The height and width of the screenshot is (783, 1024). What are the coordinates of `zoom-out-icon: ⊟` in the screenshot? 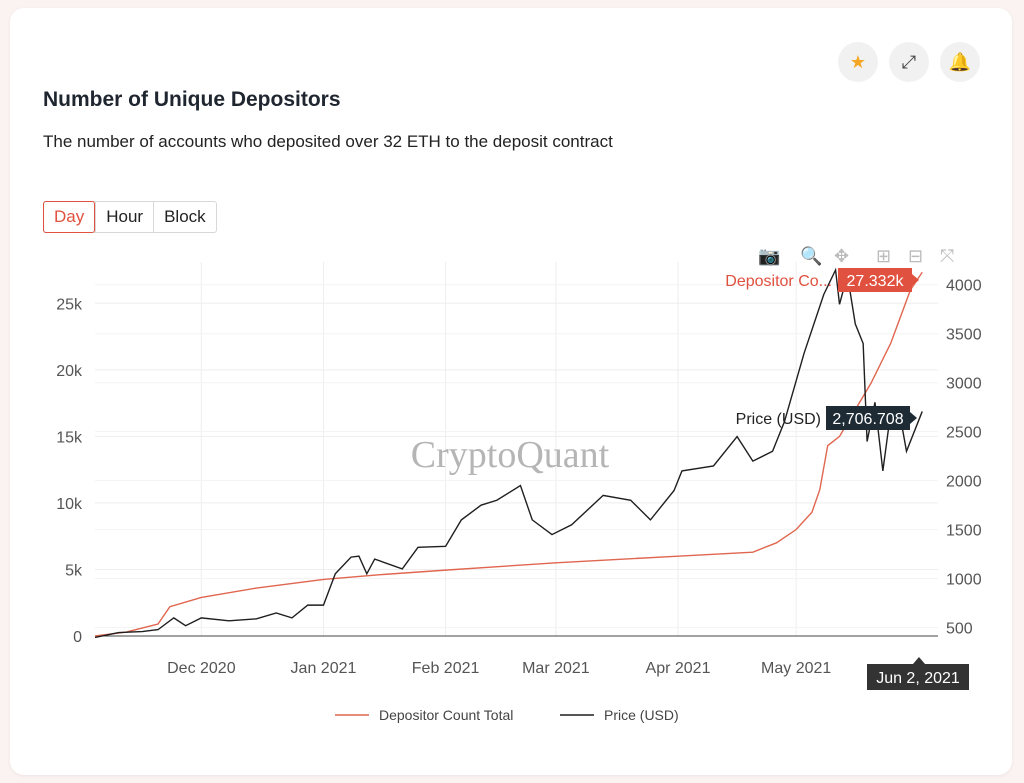 It's located at (916, 256).